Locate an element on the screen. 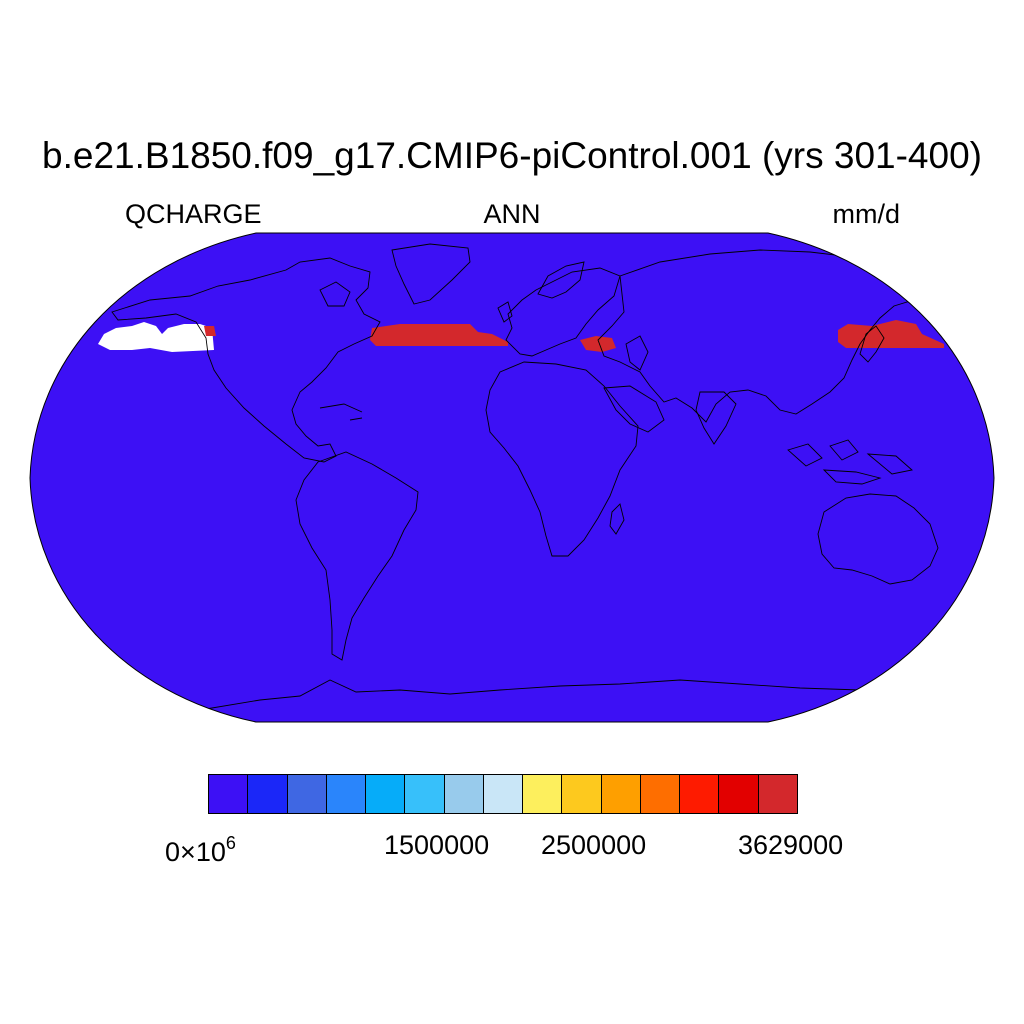  colorbar-label-max: 3629000 is located at coordinates (791, 845).